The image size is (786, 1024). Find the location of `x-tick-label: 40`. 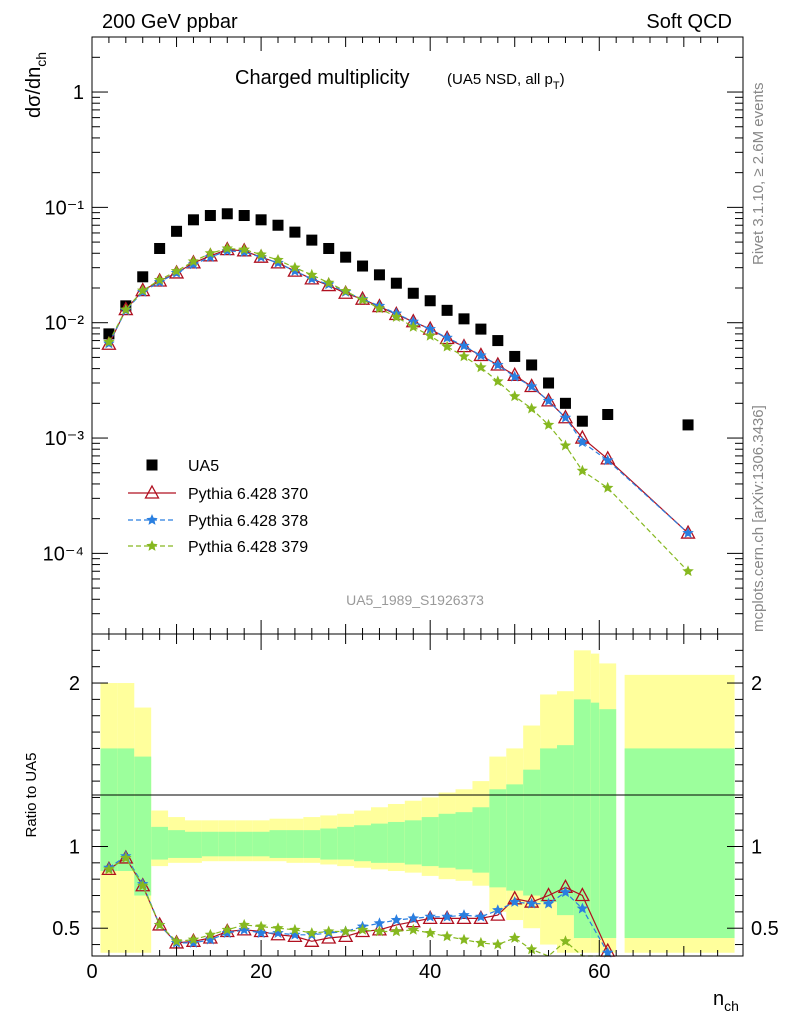

x-tick-label: 40 is located at coordinates (430, 972).